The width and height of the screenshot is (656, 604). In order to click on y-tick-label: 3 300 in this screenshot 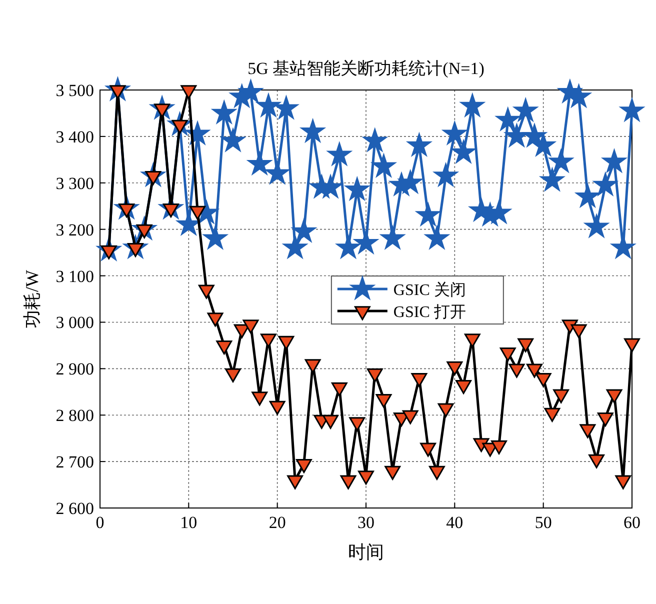, I will do `click(75, 183)`.